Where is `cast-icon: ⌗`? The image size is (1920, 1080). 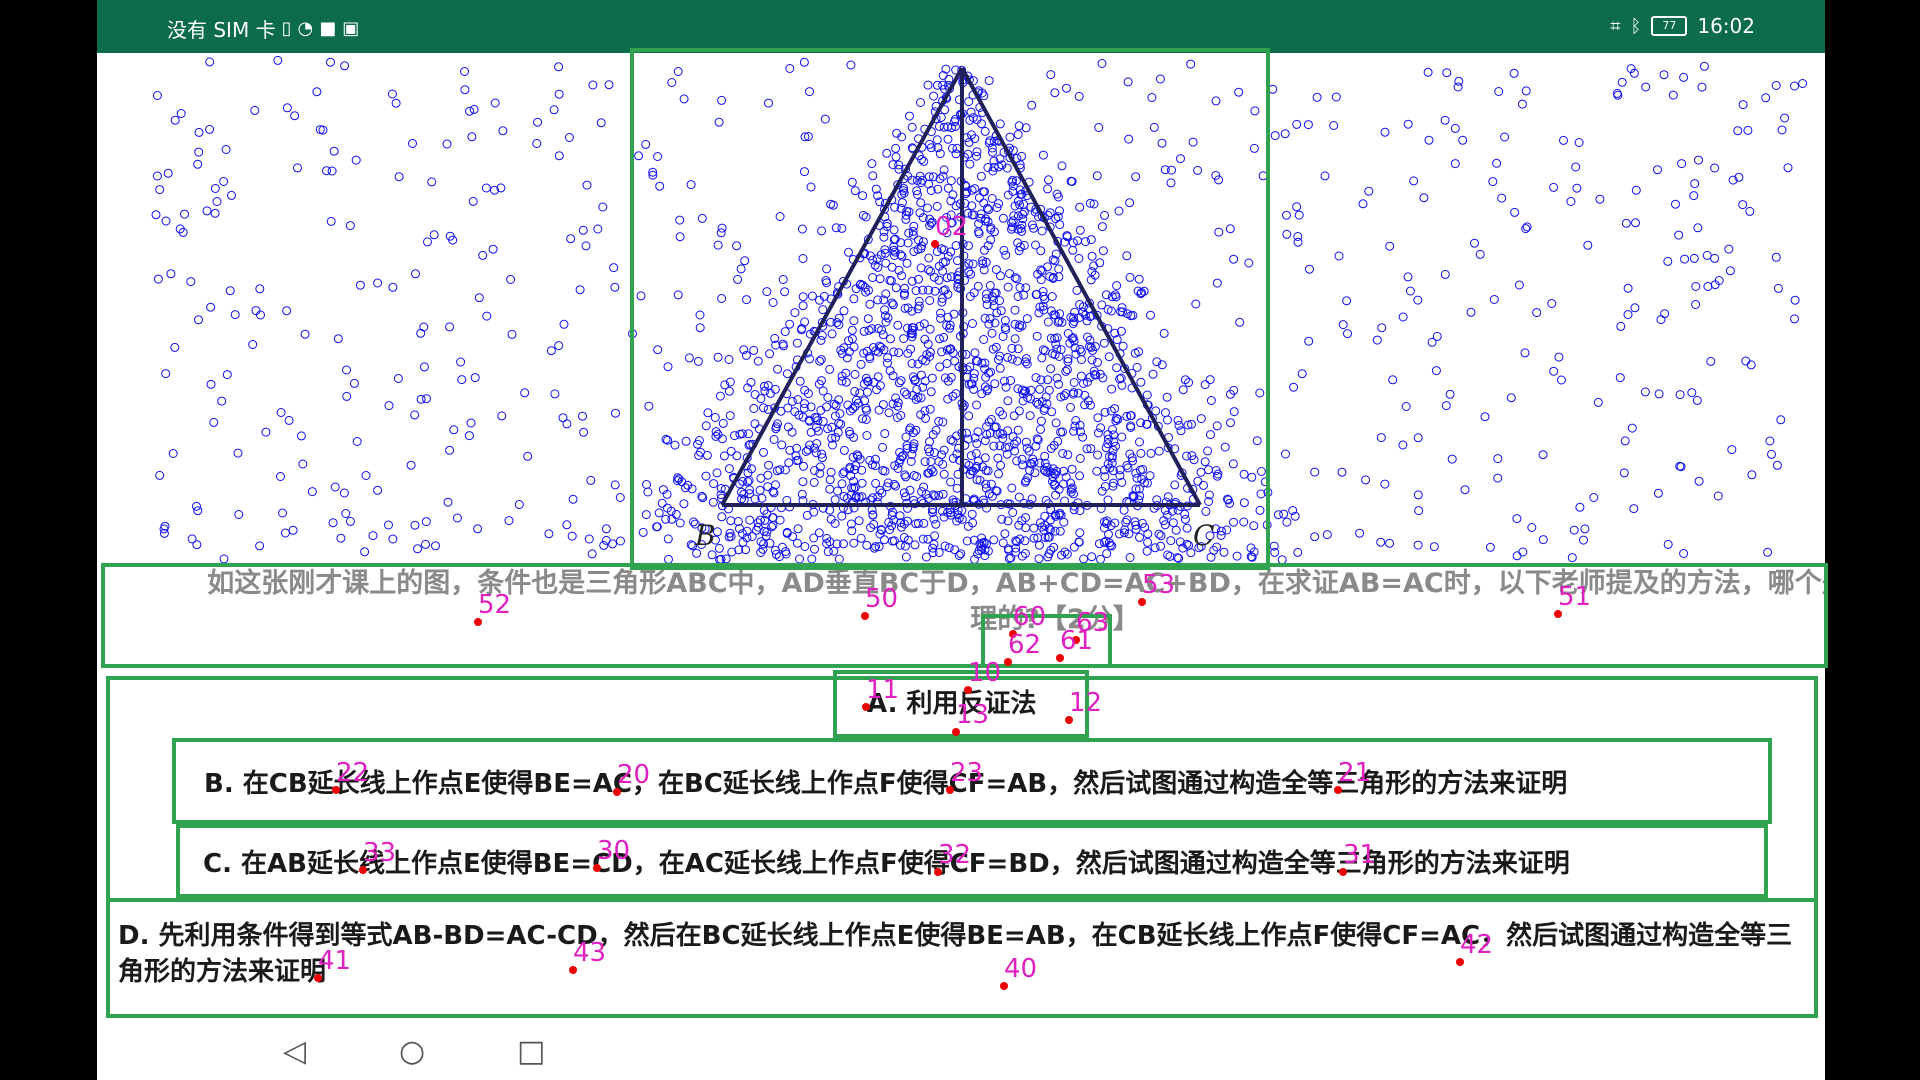
cast-icon: ⌗ is located at coordinates (1615, 26).